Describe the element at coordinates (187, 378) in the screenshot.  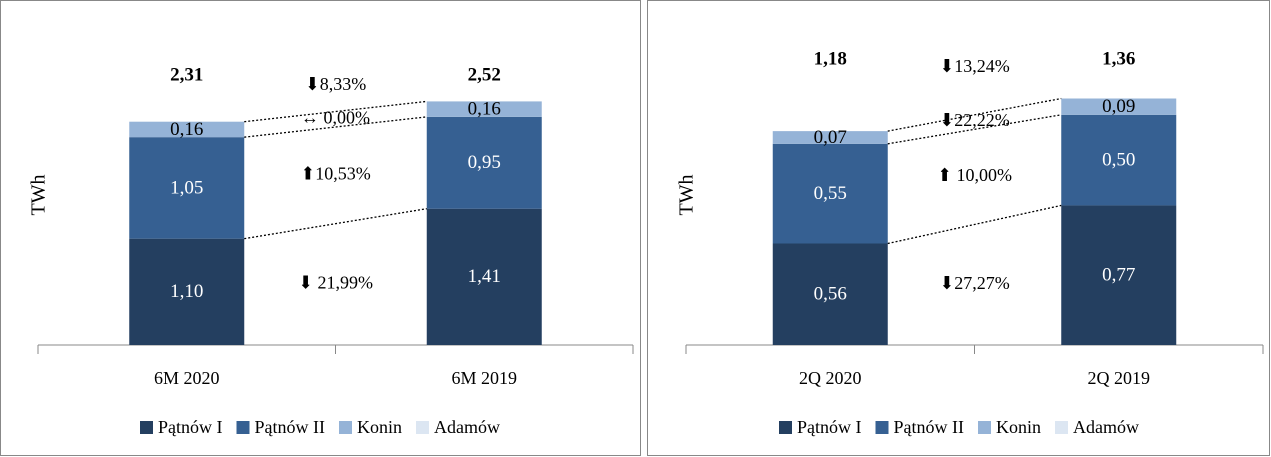
I see `x-tick-label: 6M 2020` at that location.